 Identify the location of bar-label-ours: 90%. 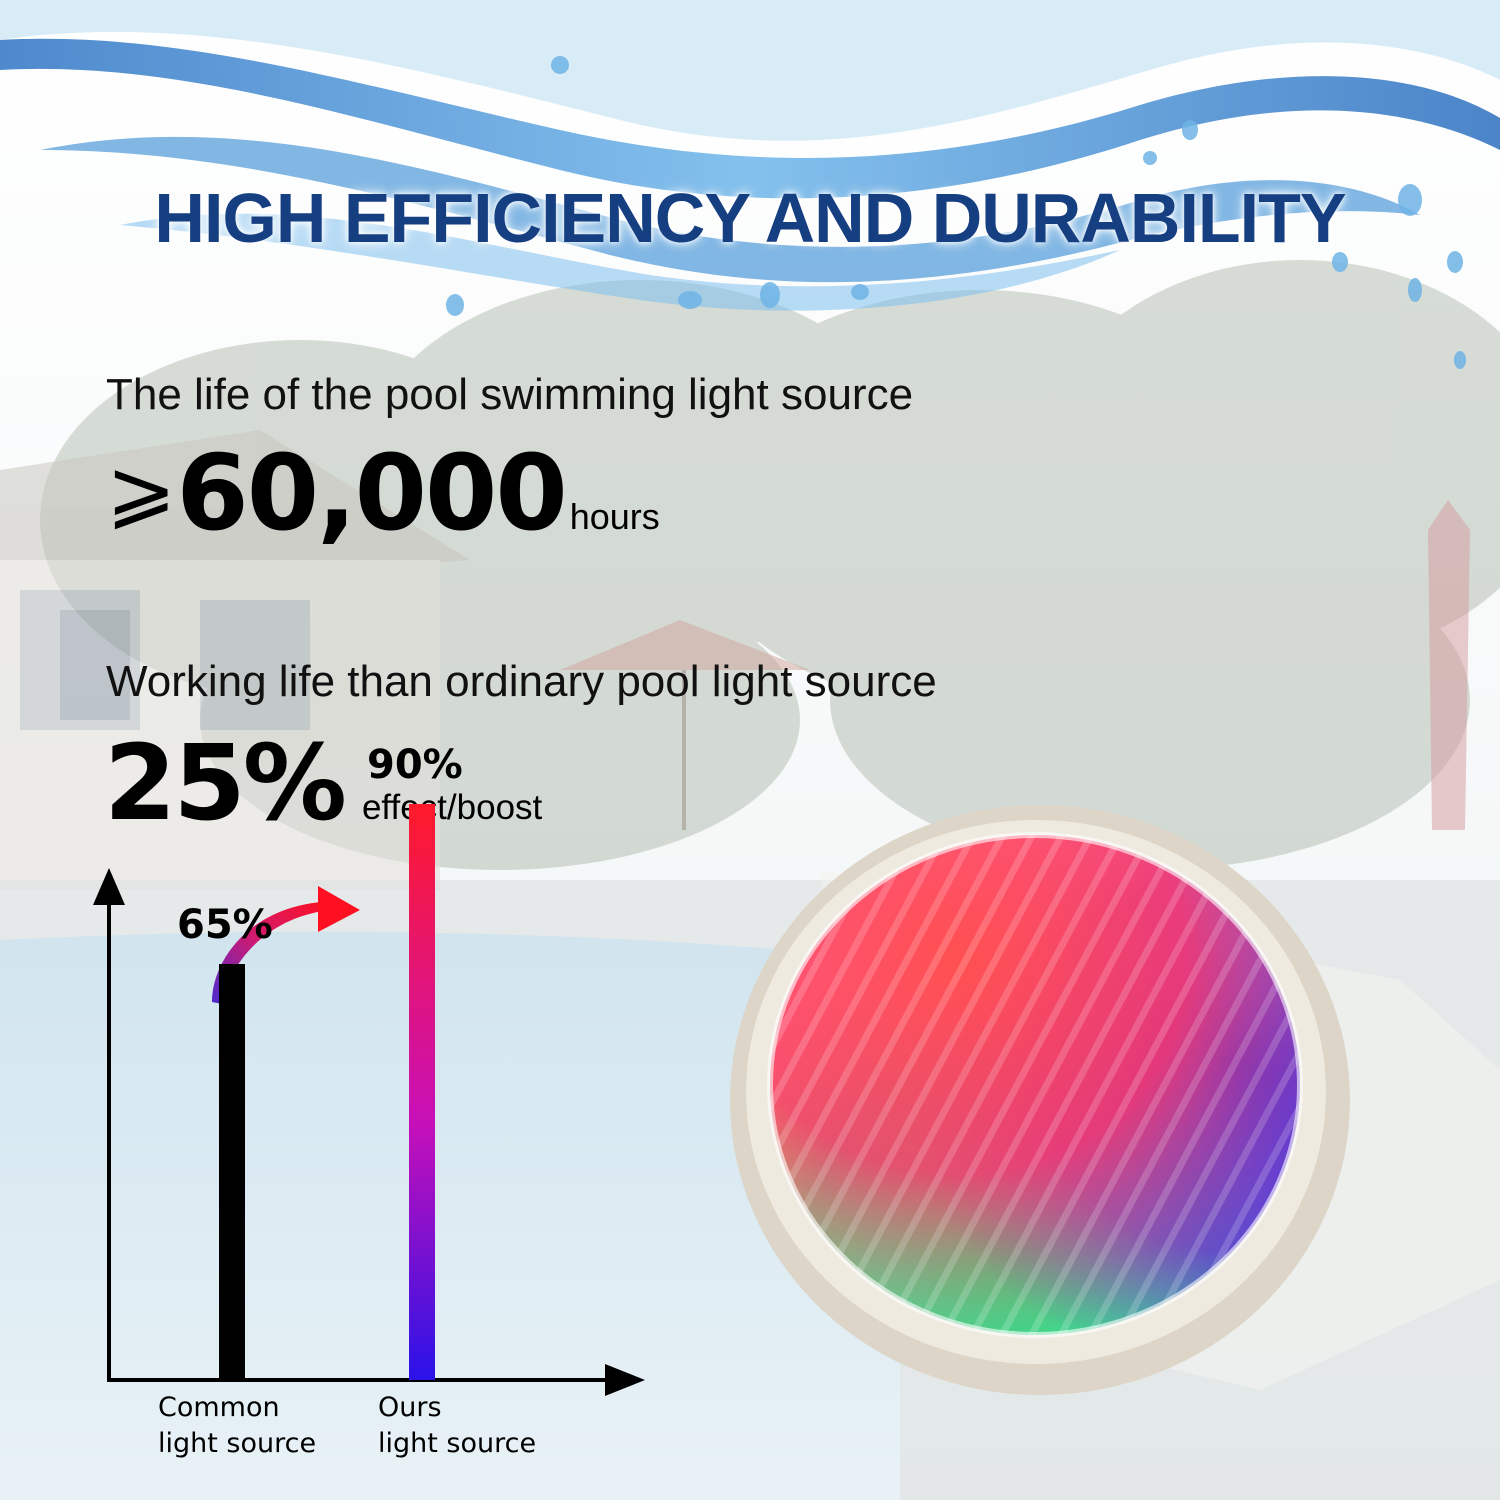
(415, 765).